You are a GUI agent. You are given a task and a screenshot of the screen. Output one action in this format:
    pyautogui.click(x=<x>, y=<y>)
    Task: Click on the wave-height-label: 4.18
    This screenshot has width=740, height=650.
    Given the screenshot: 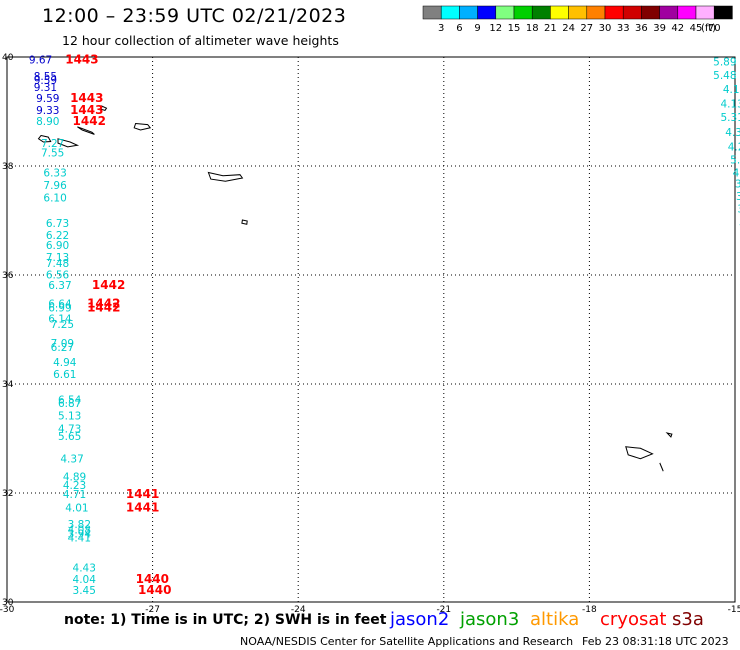 What is the action you would take?
    pyautogui.click(x=731, y=90)
    